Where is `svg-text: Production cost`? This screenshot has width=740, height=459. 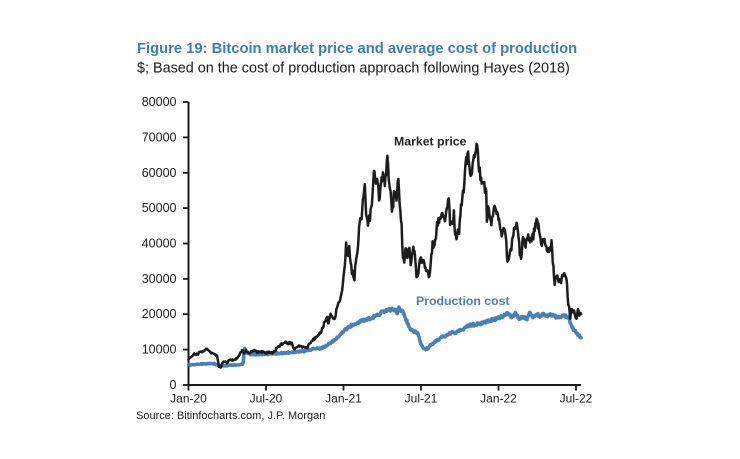
svg-text: Production cost is located at coordinates (463, 301).